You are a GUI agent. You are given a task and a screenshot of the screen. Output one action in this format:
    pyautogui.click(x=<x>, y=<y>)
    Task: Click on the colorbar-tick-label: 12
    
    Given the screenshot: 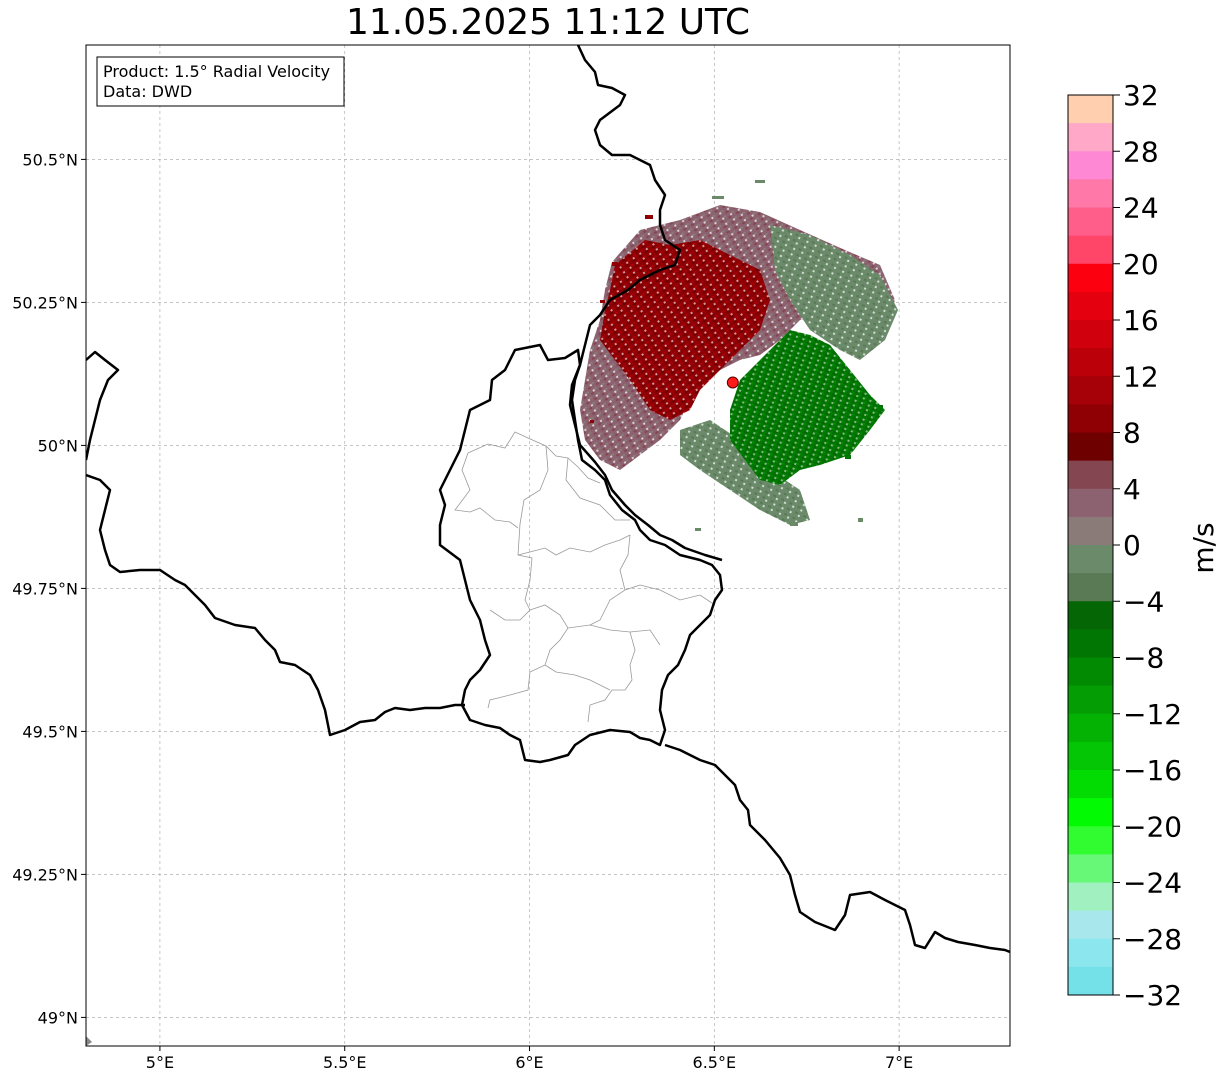 What is the action you would take?
    pyautogui.click(x=1141, y=376)
    